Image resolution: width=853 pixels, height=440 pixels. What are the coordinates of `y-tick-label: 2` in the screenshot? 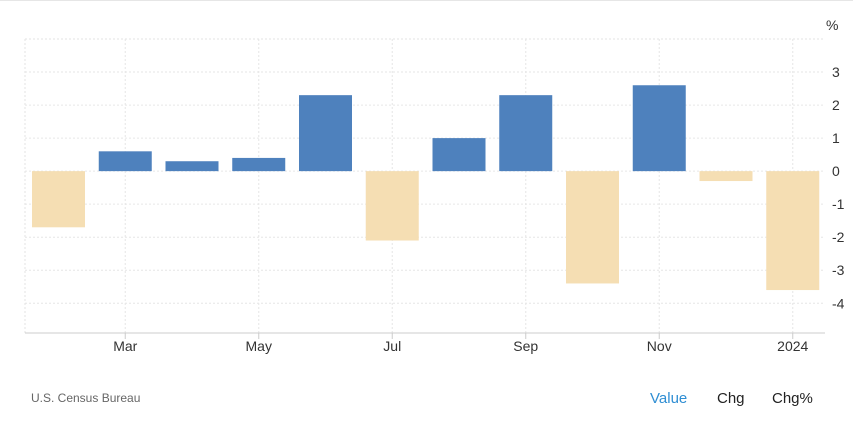 It's located at (836, 105).